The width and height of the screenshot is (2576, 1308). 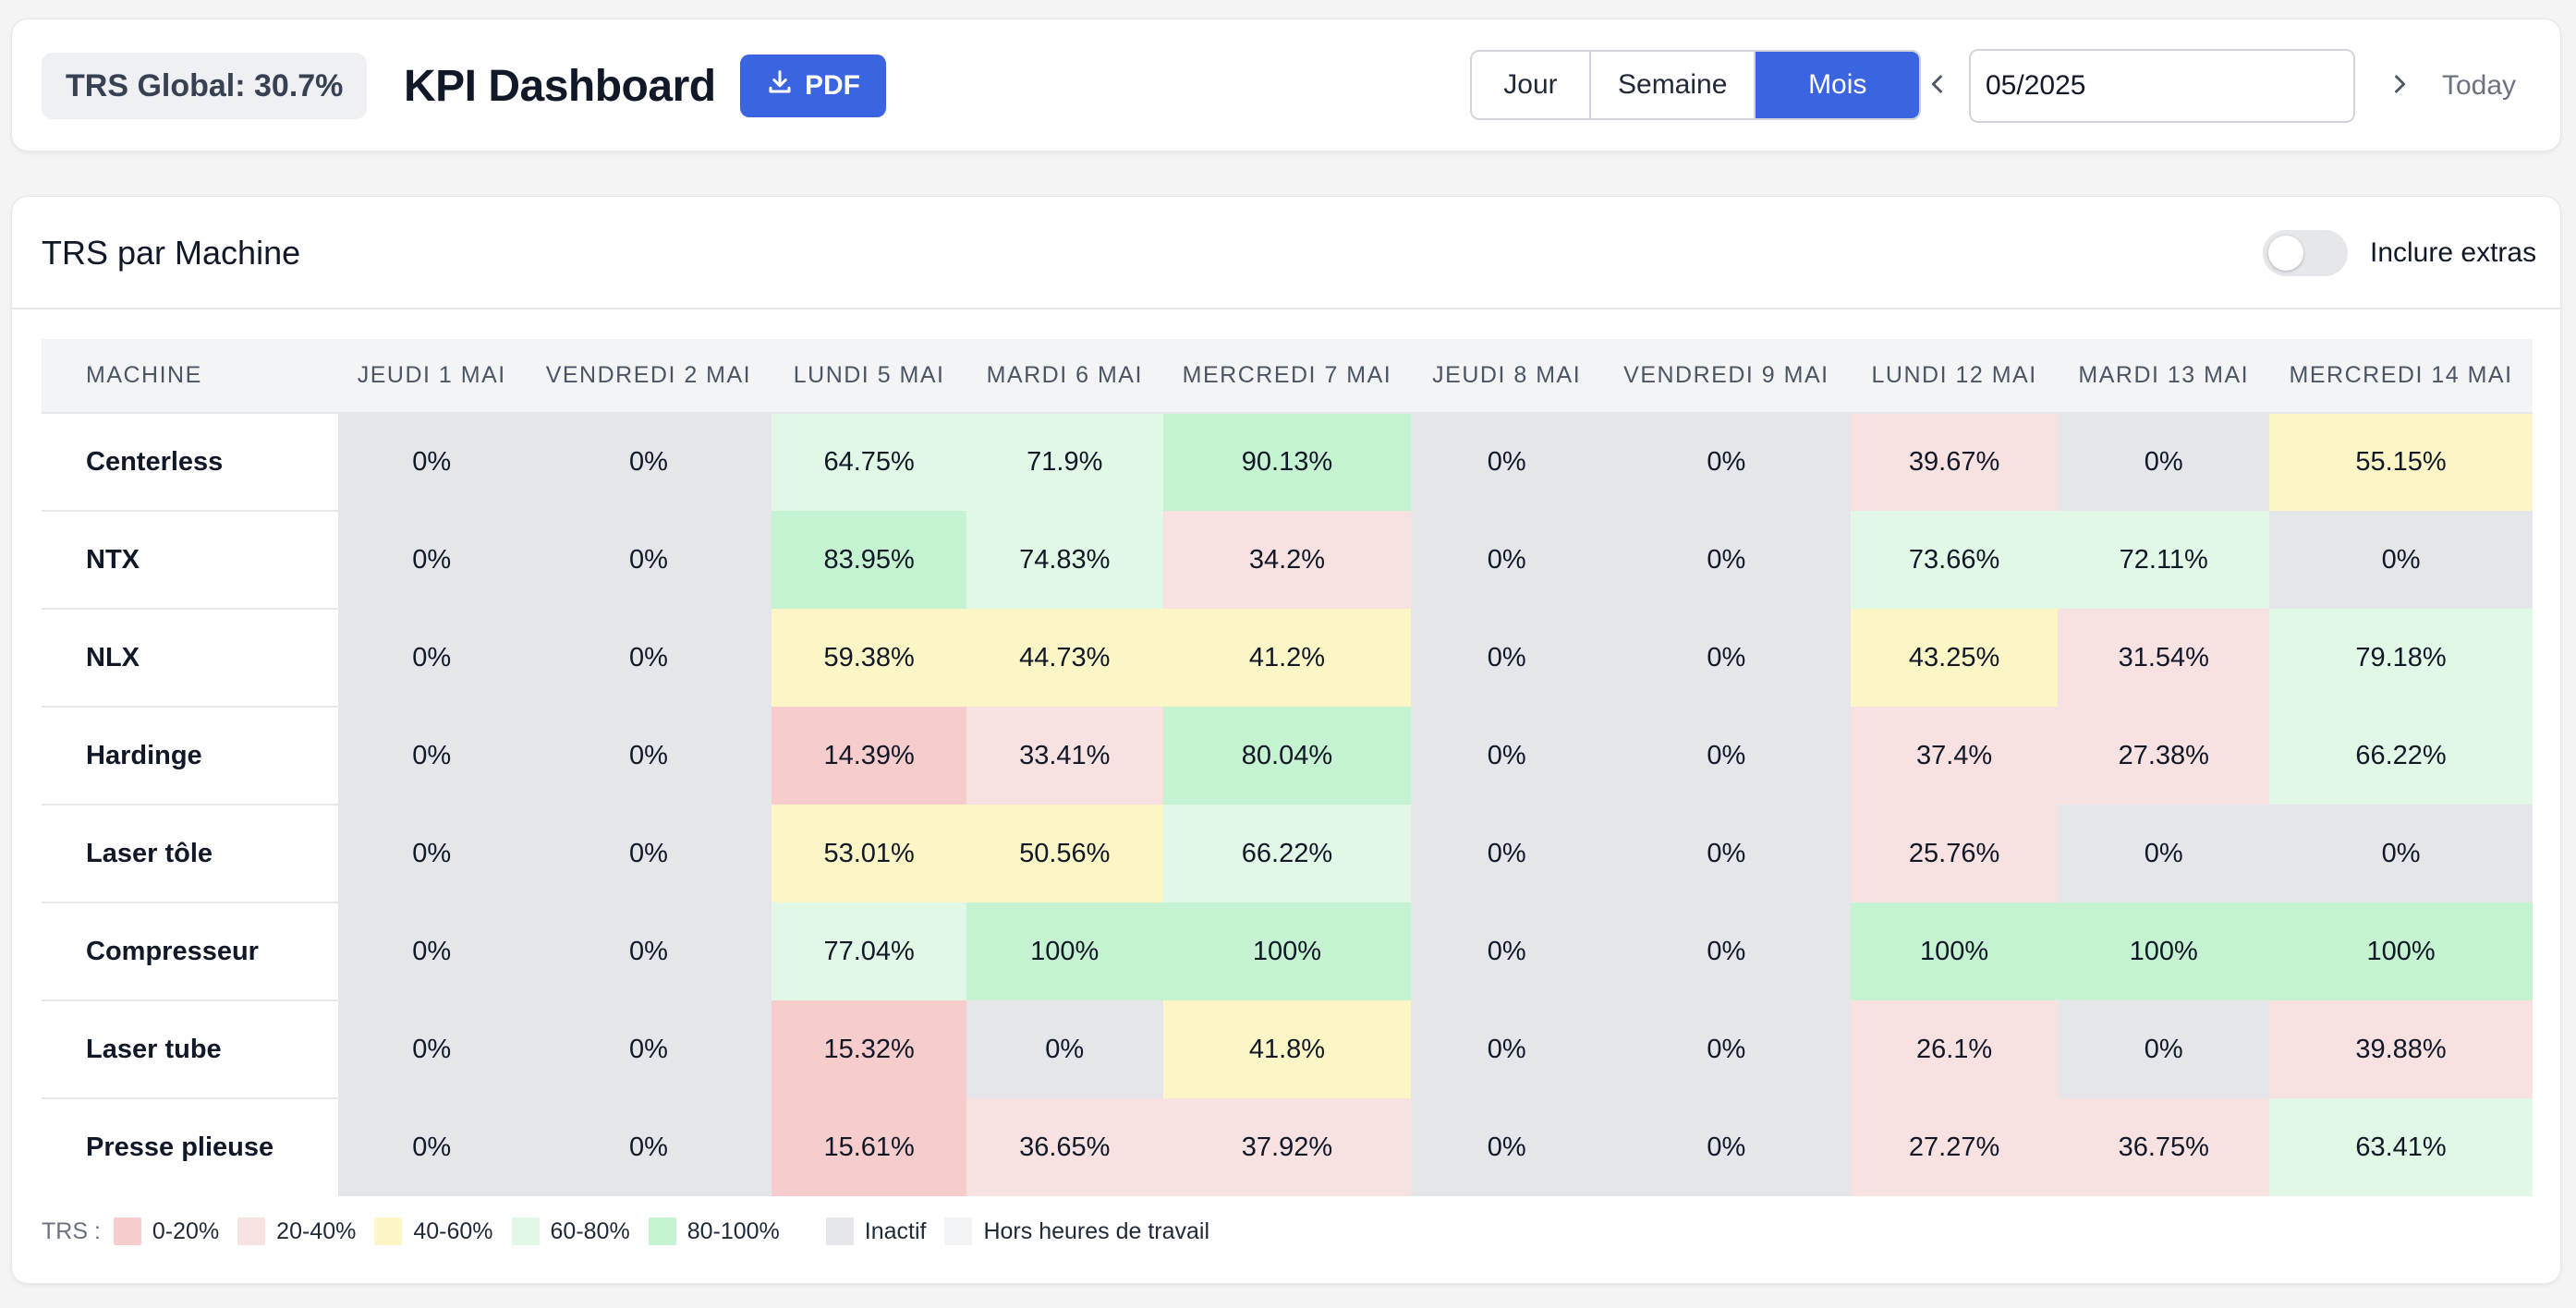 I want to click on legend-label: 0-20%, so click(x=186, y=1230).